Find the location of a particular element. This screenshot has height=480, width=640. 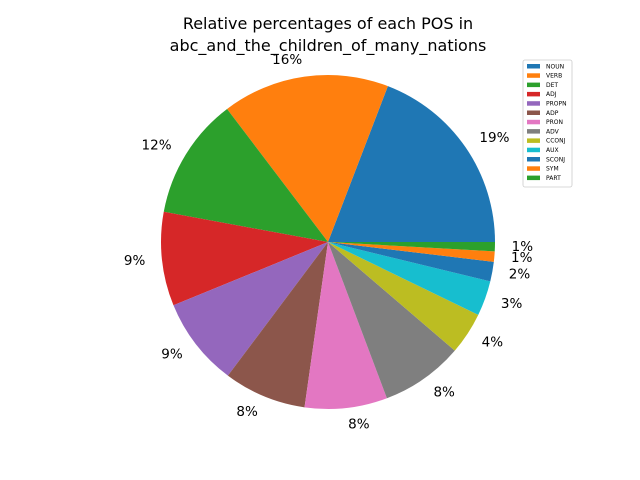

pie-slice-adp is located at coordinates (277, 325).